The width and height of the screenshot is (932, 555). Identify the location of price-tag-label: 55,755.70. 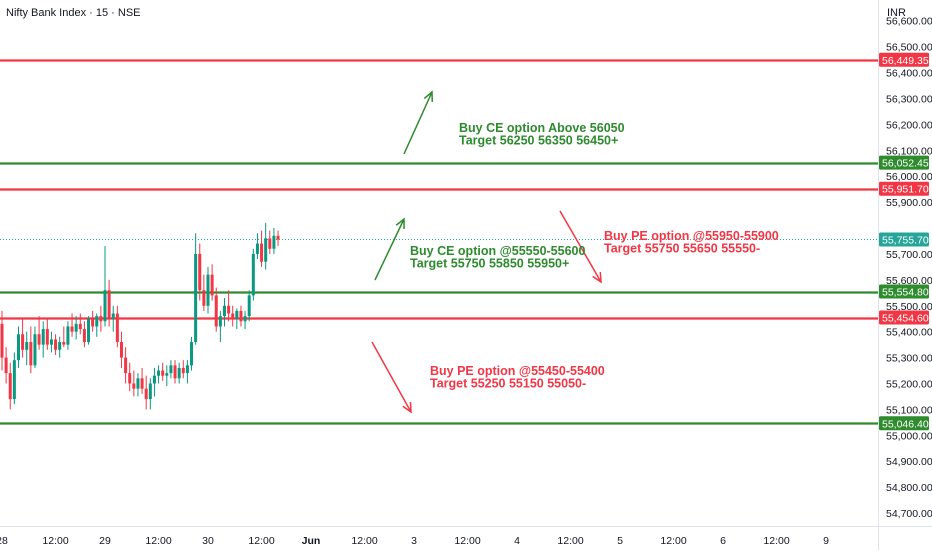
(905, 240).